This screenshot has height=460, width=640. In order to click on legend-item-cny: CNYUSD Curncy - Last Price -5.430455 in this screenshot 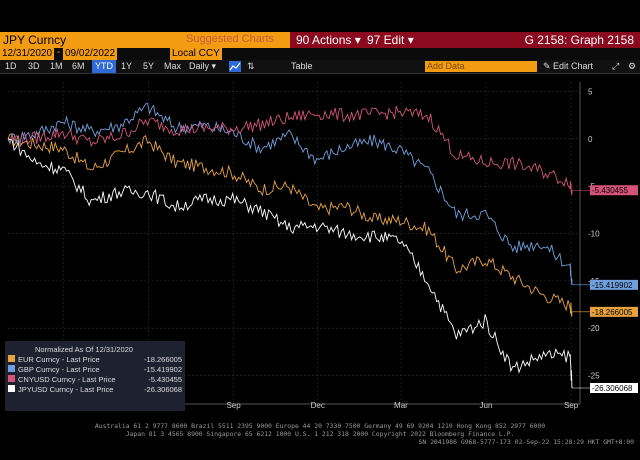, I will do `click(95, 380)`.